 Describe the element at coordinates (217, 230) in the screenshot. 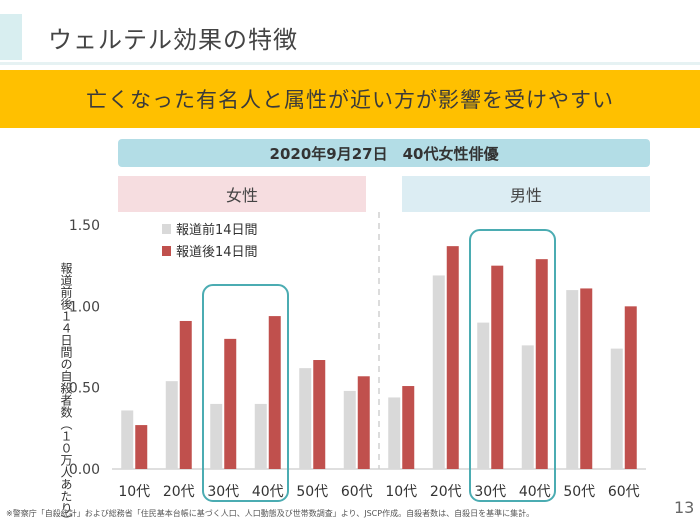

I see `legend-label-before: 報道前14日間` at that location.